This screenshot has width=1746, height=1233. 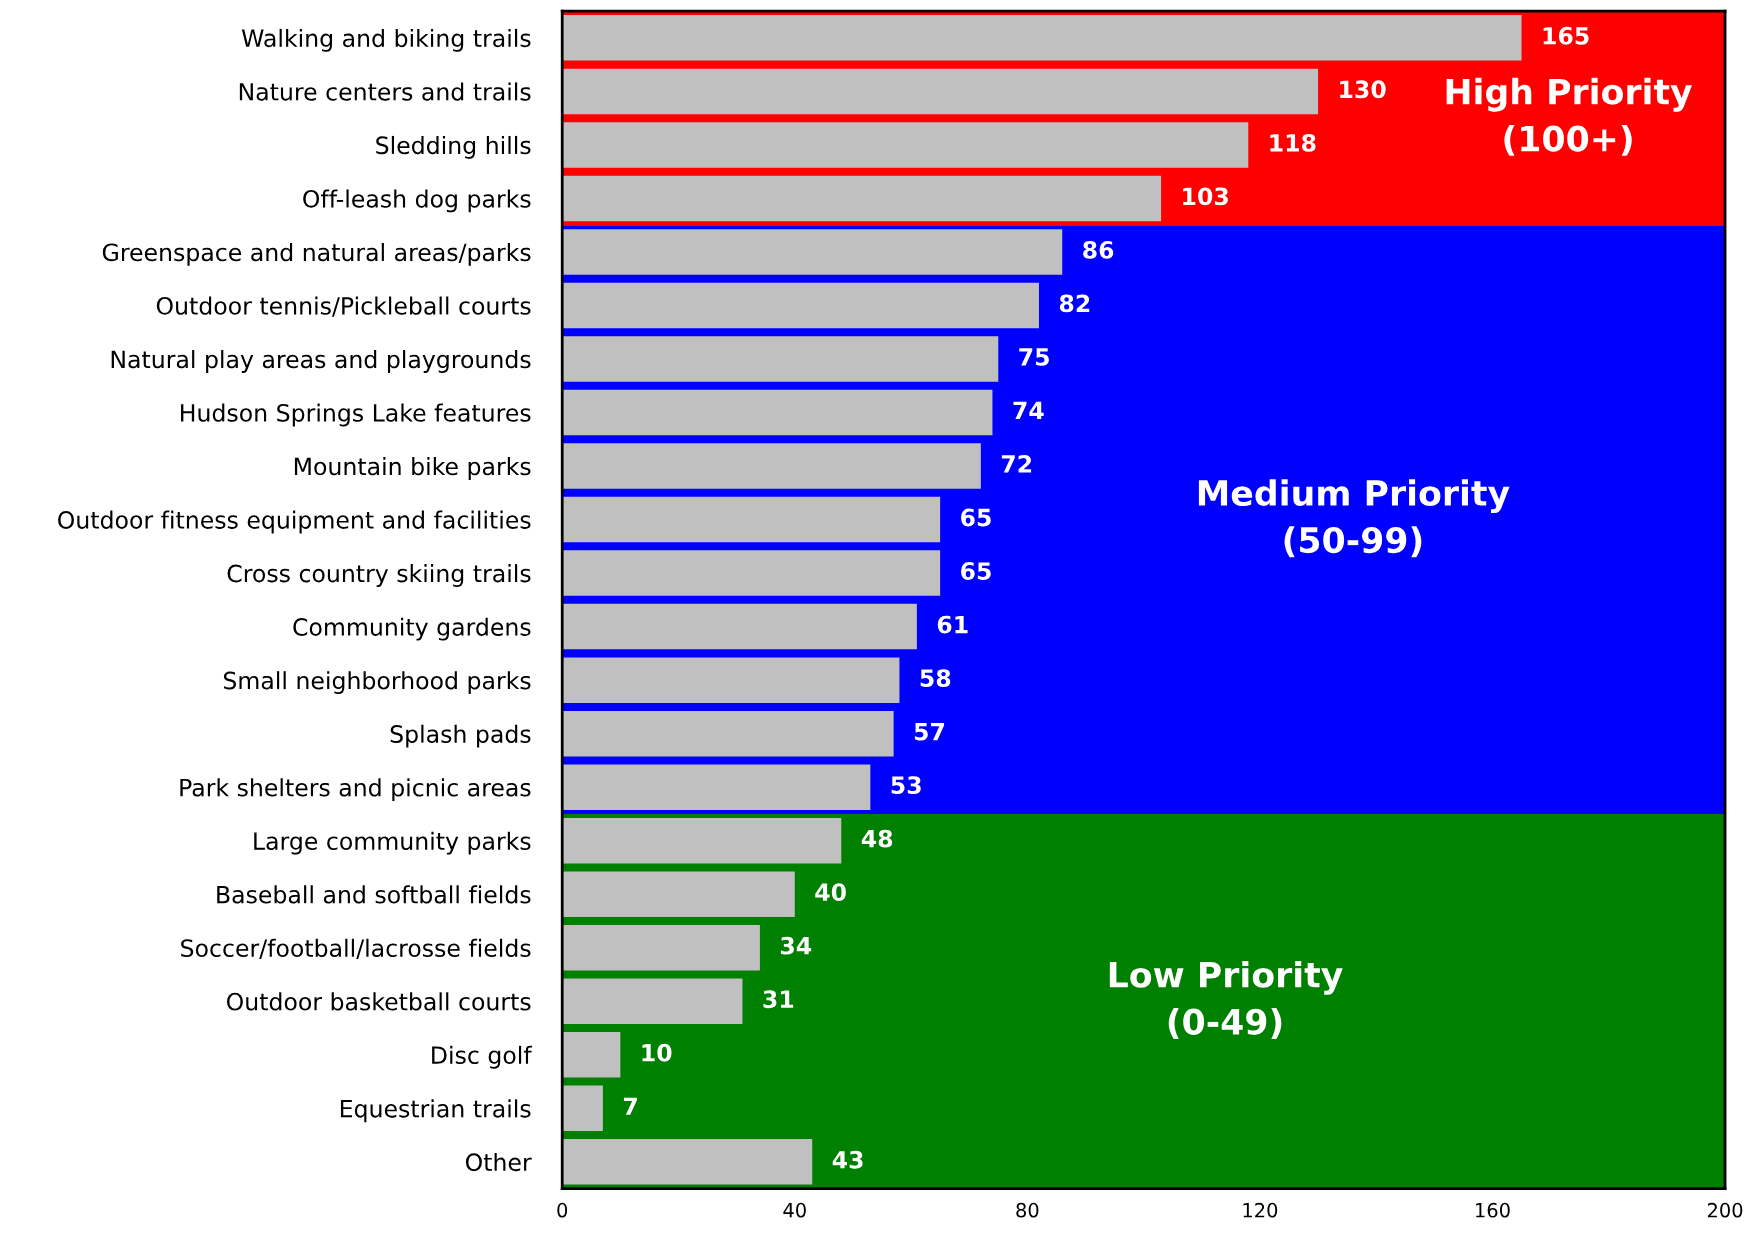 I want to click on y-tick-label: Splash pads, so click(x=460, y=736).